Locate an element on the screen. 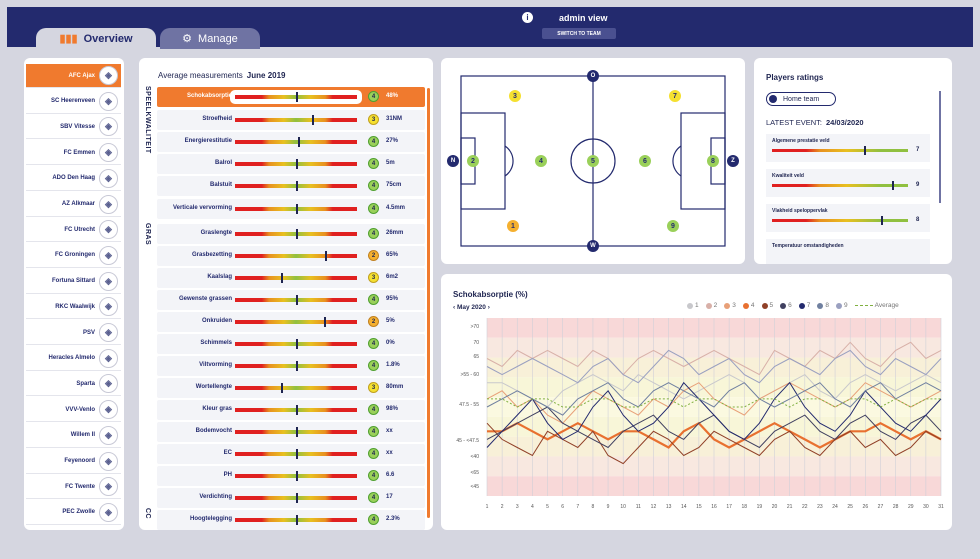 This screenshot has height=559, width=980. measurement-row: Balstuit 4 75cm is located at coordinates (291, 186).